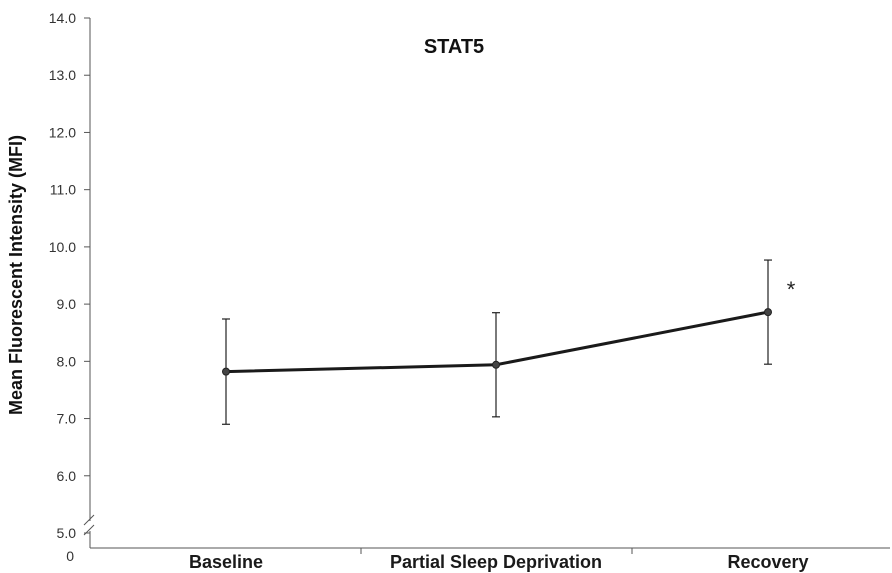 Image resolution: width=892 pixels, height=573 pixels. I want to click on origin-label: 0, so click(70, 556).